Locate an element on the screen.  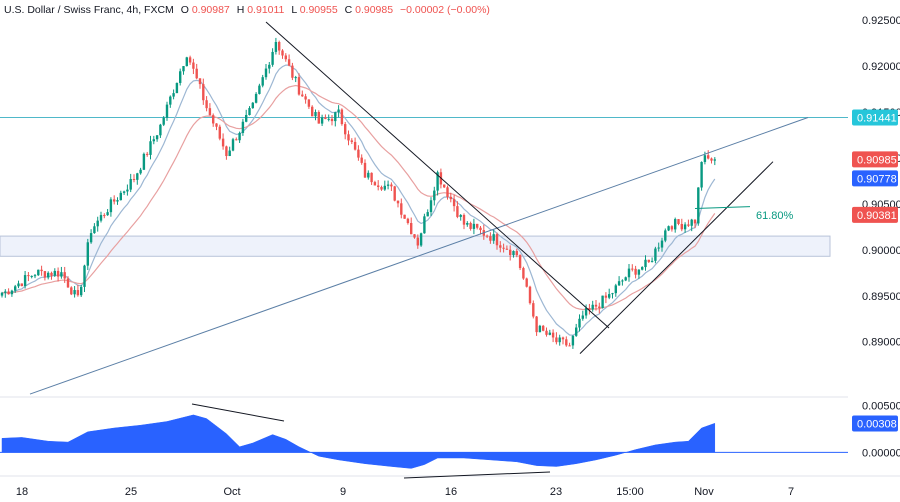
close-value: 0.90985 is located at coordinates (374, 10).